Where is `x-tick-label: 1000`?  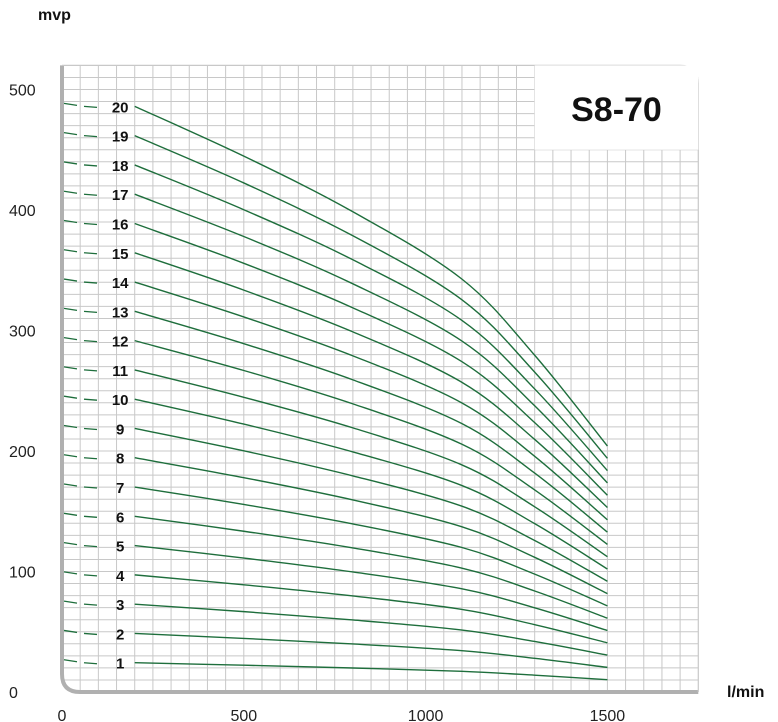 x-tick-label: 1000 is located at coordinates (426, 715).